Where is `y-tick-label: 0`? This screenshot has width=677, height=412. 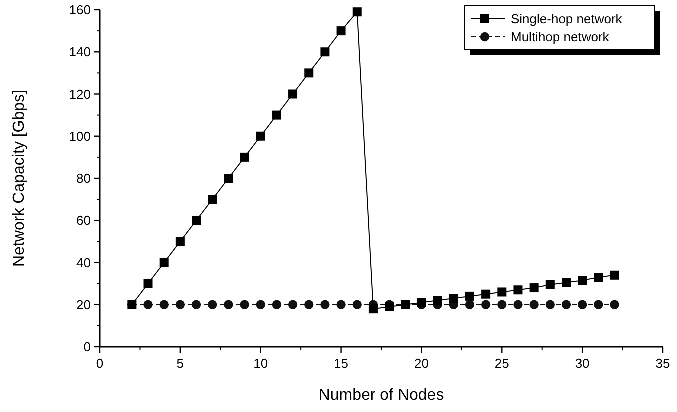 y-tick-label: 0 is located at coordinates (87, 347).